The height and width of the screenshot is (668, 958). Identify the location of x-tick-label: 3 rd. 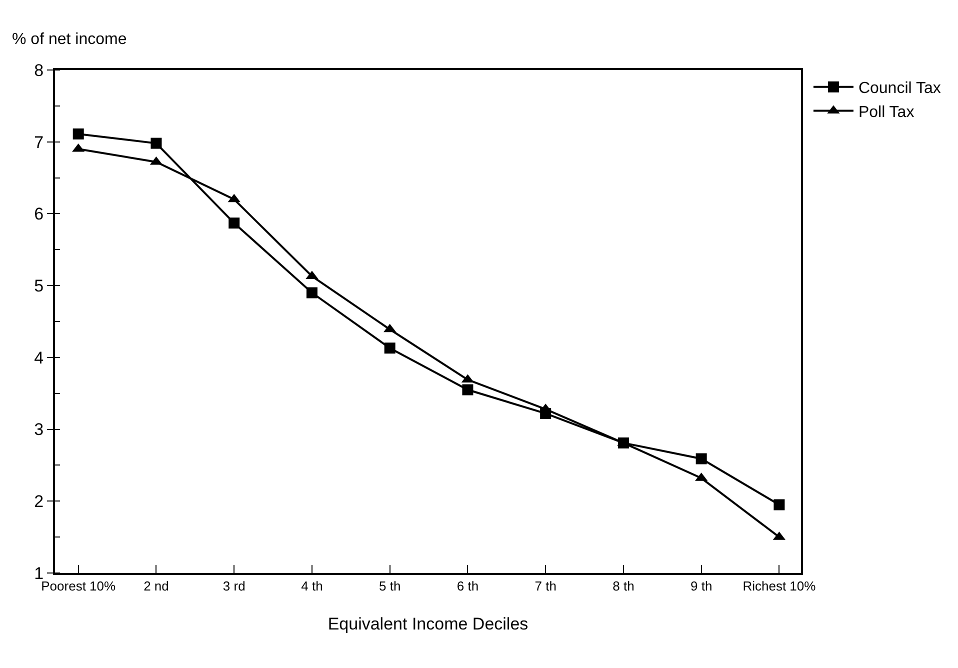
(234, 586).